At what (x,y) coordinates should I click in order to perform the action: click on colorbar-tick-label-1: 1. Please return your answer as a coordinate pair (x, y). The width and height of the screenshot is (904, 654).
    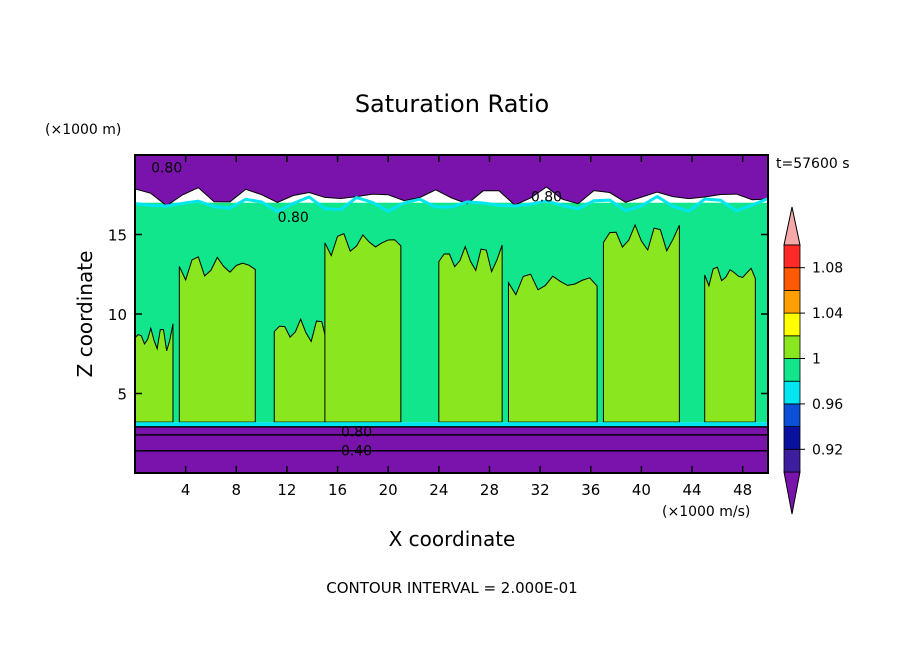
    Looking at the image, I should click on (816, 360).